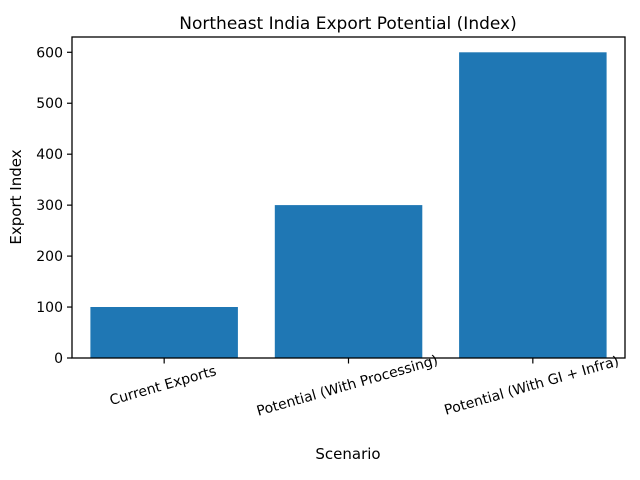  Describe the element at coordinates (49, 308) in the screenshot. I see `y-tick-label: 100` at that location.